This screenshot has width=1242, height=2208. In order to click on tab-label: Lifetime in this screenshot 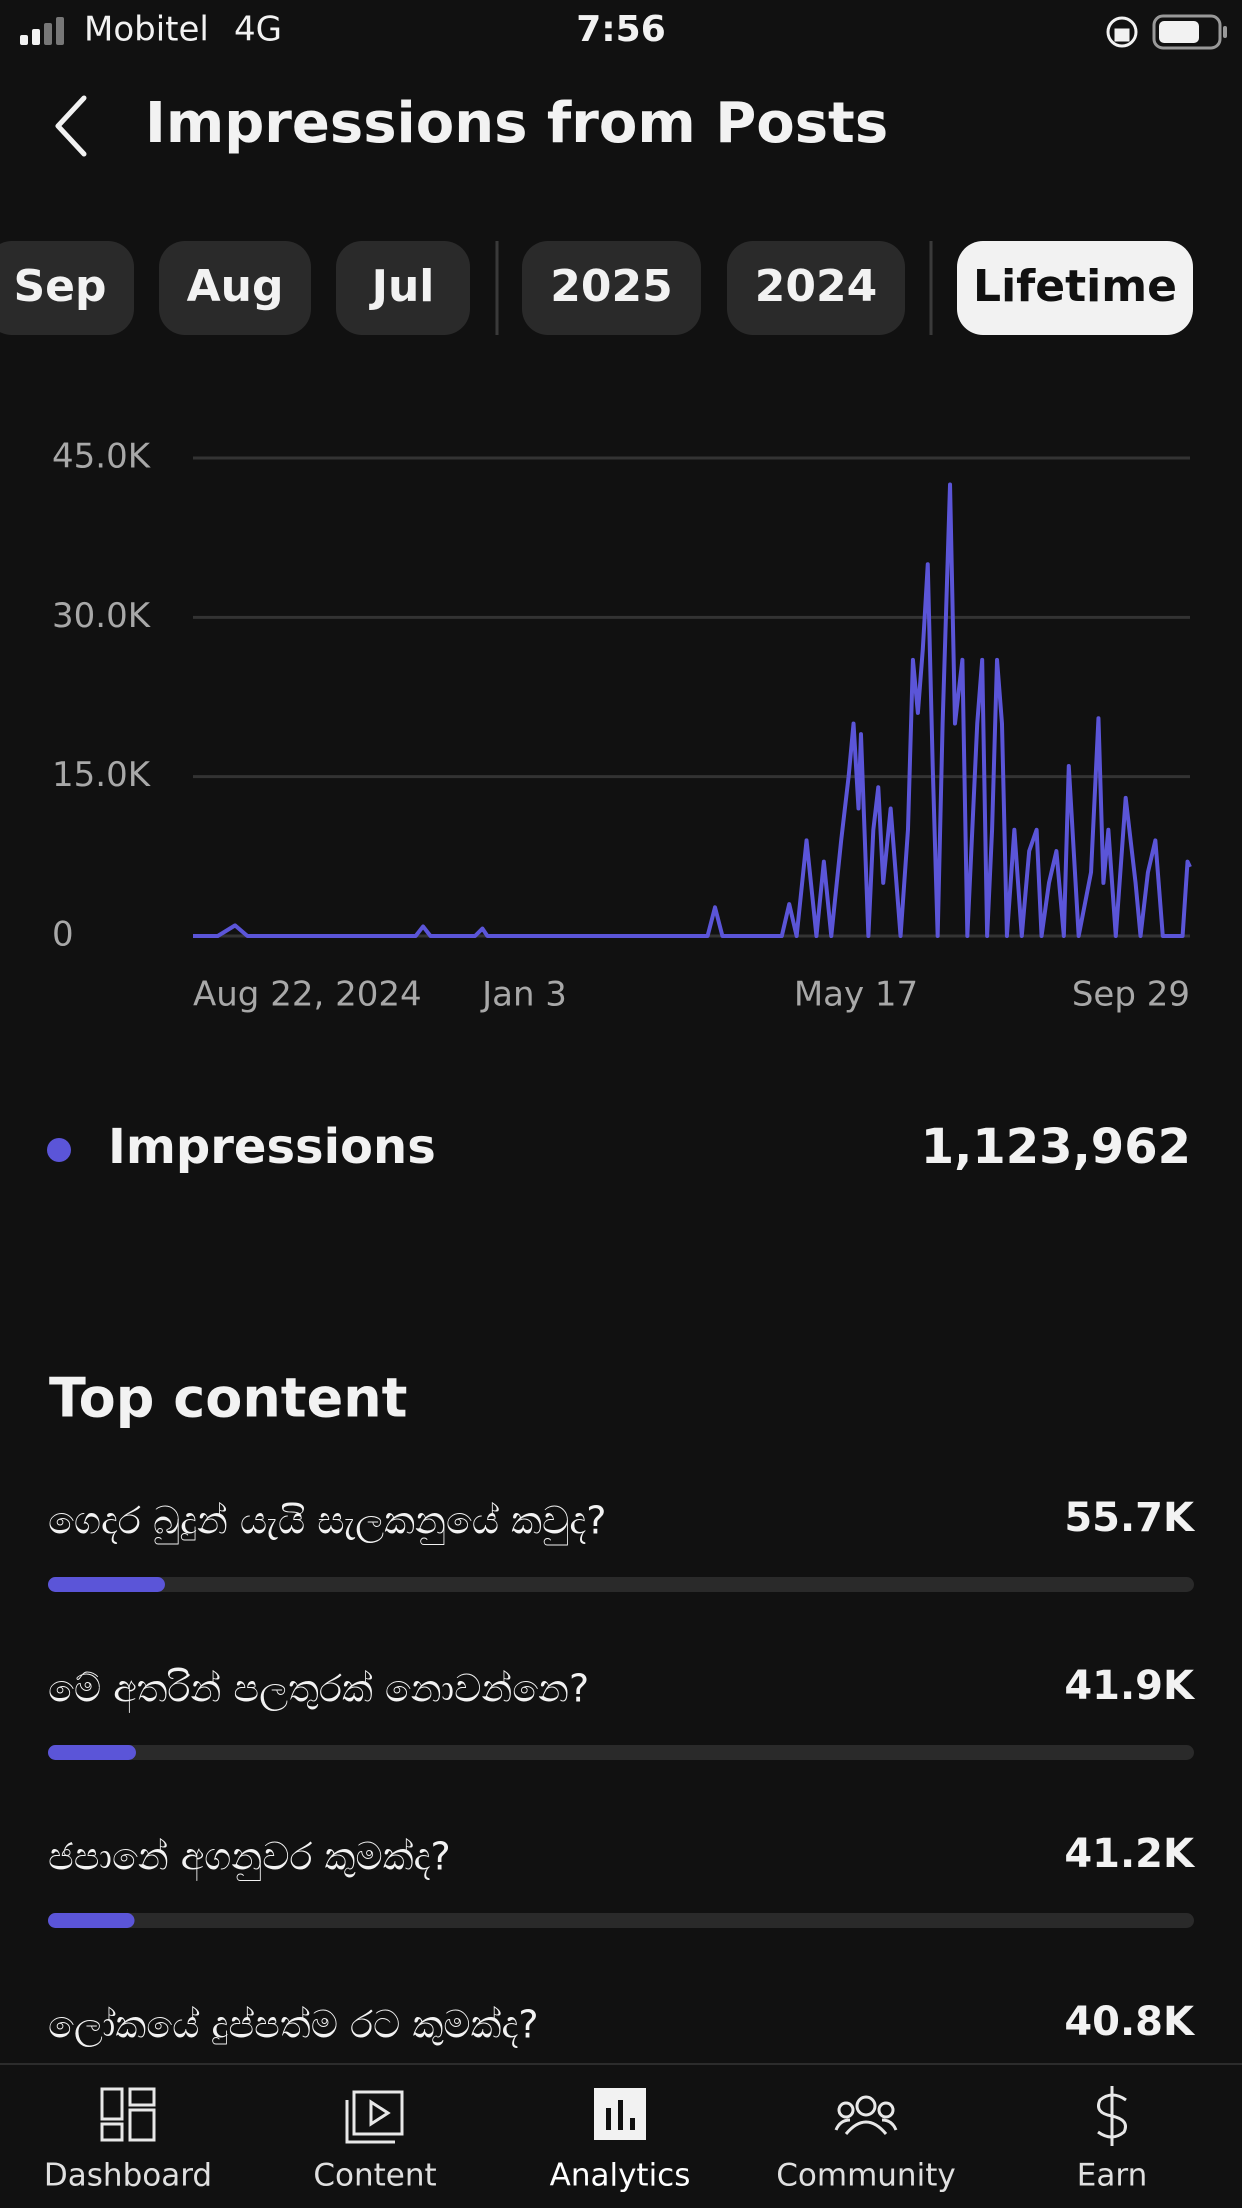, I will do `click(1075, 286)`.